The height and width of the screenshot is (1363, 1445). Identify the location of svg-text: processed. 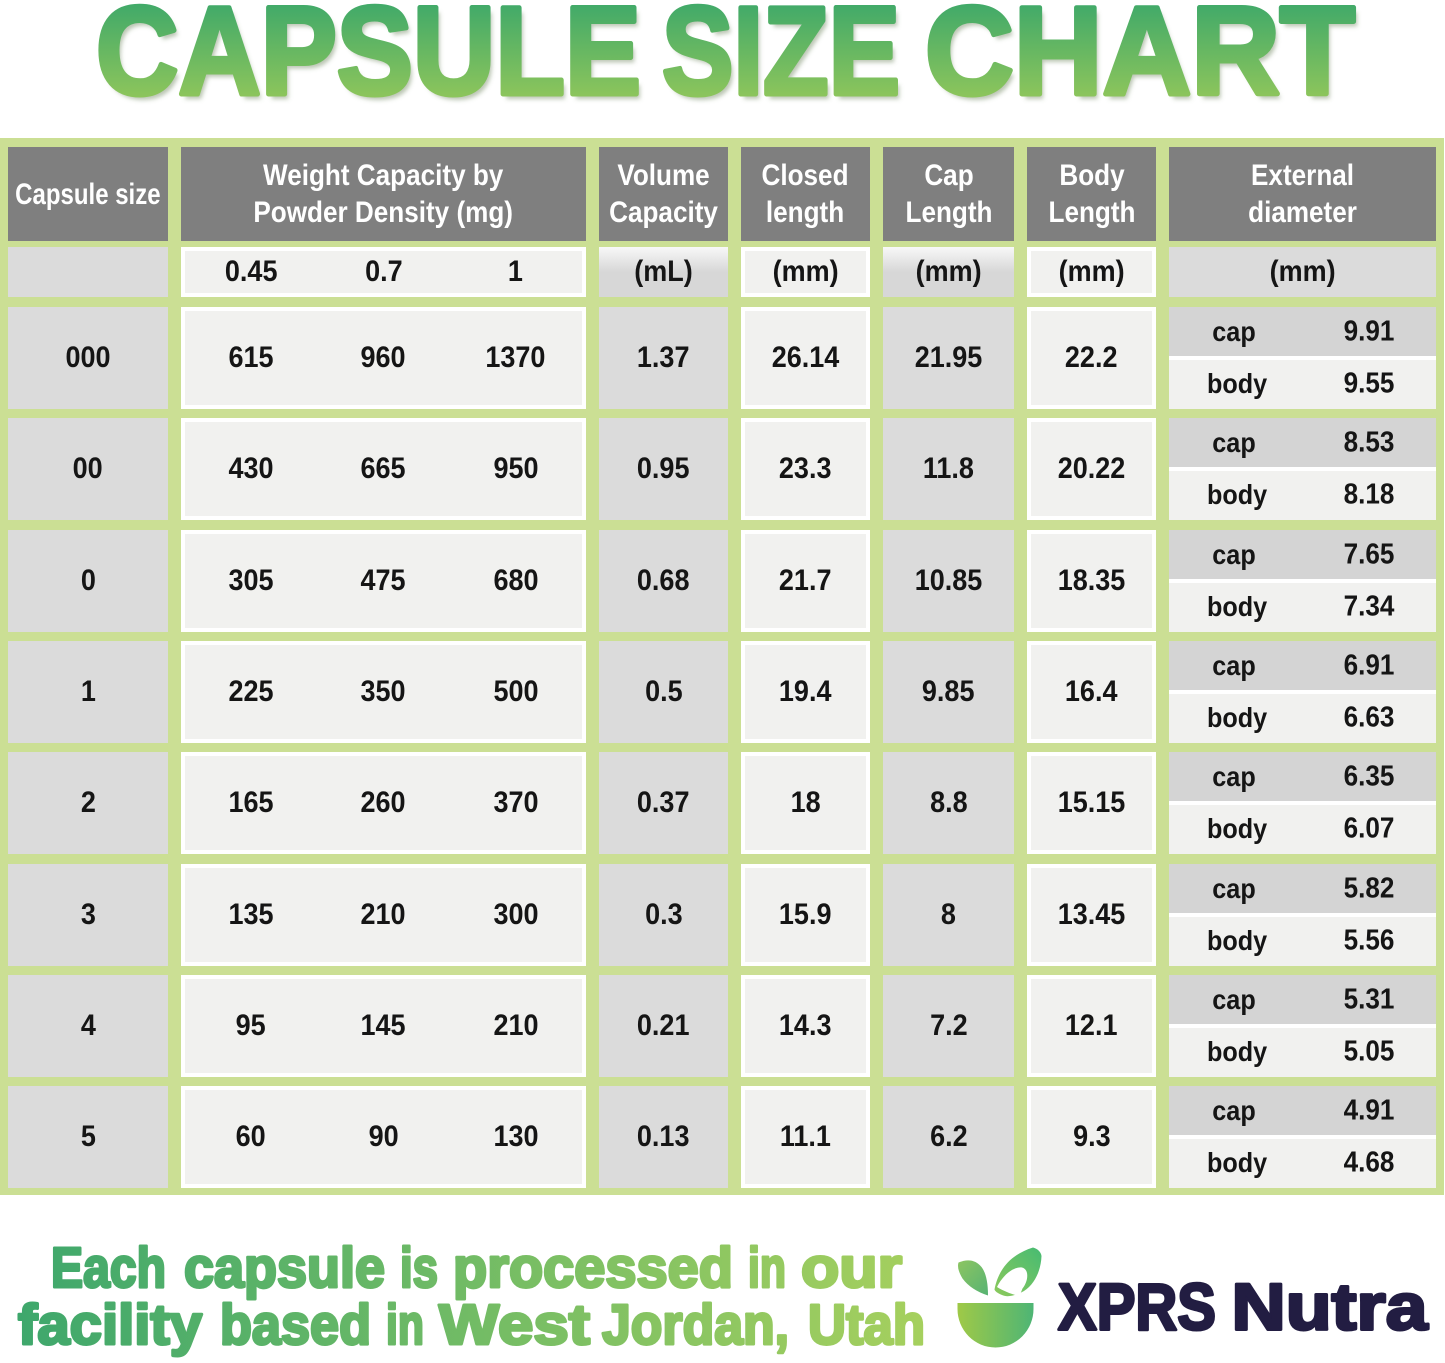
(593, 1268).